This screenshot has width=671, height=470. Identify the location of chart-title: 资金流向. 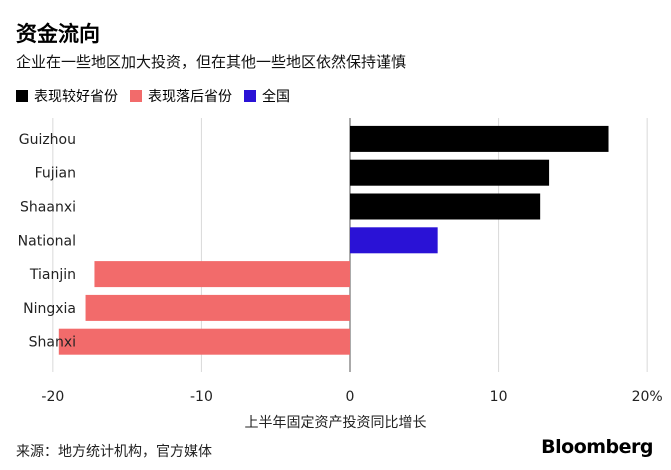
(58, 34).